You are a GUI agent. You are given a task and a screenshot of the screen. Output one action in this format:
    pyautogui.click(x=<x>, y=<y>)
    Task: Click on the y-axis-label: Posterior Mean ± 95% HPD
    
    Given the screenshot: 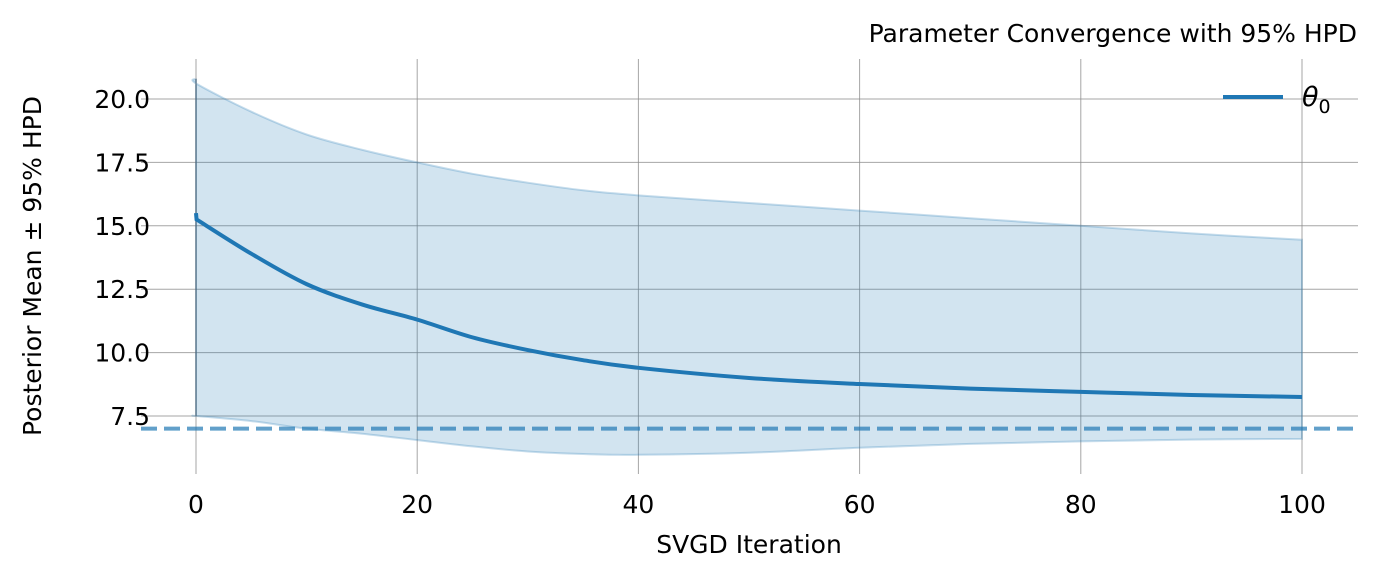 What is the action you would take?
    pyautogui.click(x=32, y=266)
    